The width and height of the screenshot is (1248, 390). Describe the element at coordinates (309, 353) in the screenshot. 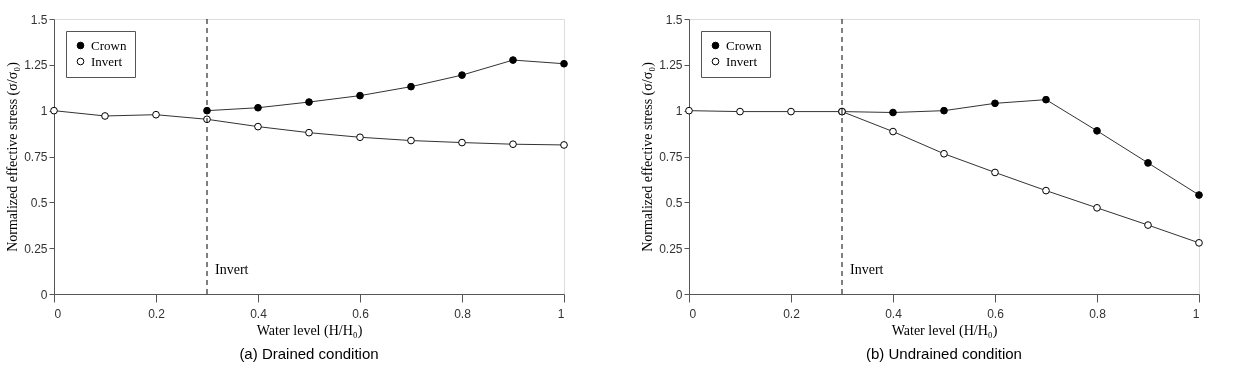

I see `text: (a) Drained condition` at that location.